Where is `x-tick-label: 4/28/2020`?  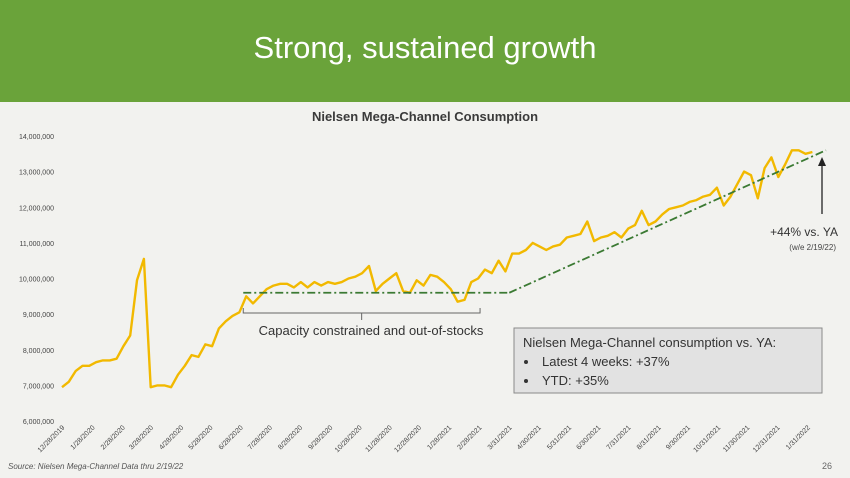
x-tick-label: 4/28/2020 is located at coordinates (171, 437).